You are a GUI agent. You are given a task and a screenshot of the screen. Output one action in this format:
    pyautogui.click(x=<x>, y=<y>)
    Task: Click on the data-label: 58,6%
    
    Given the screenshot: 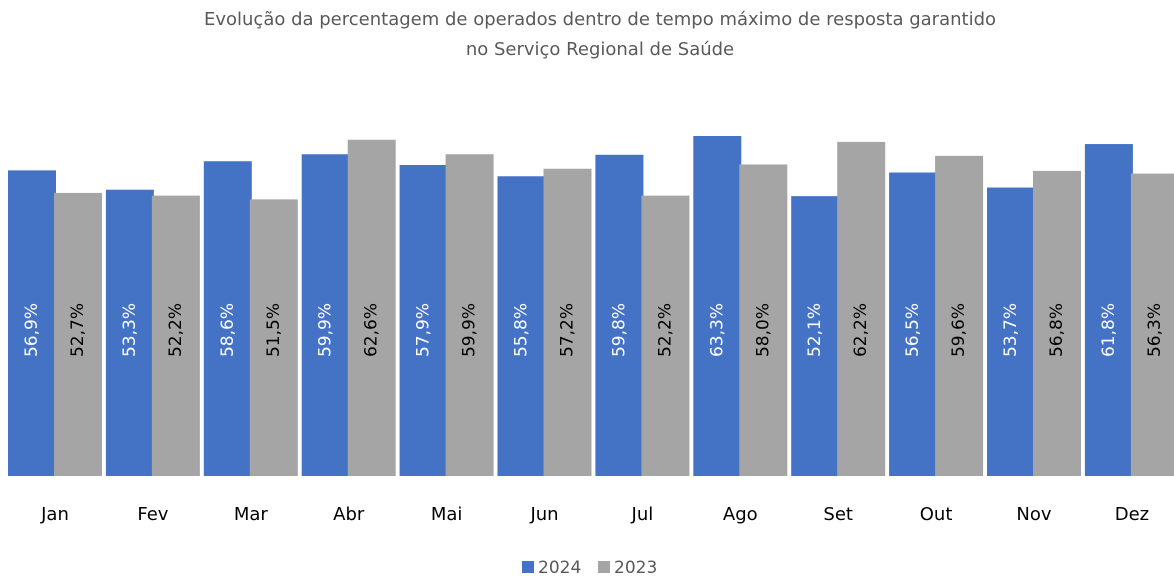 What is the action you would take?
    pyautogui.click(x=228, y=330)
    